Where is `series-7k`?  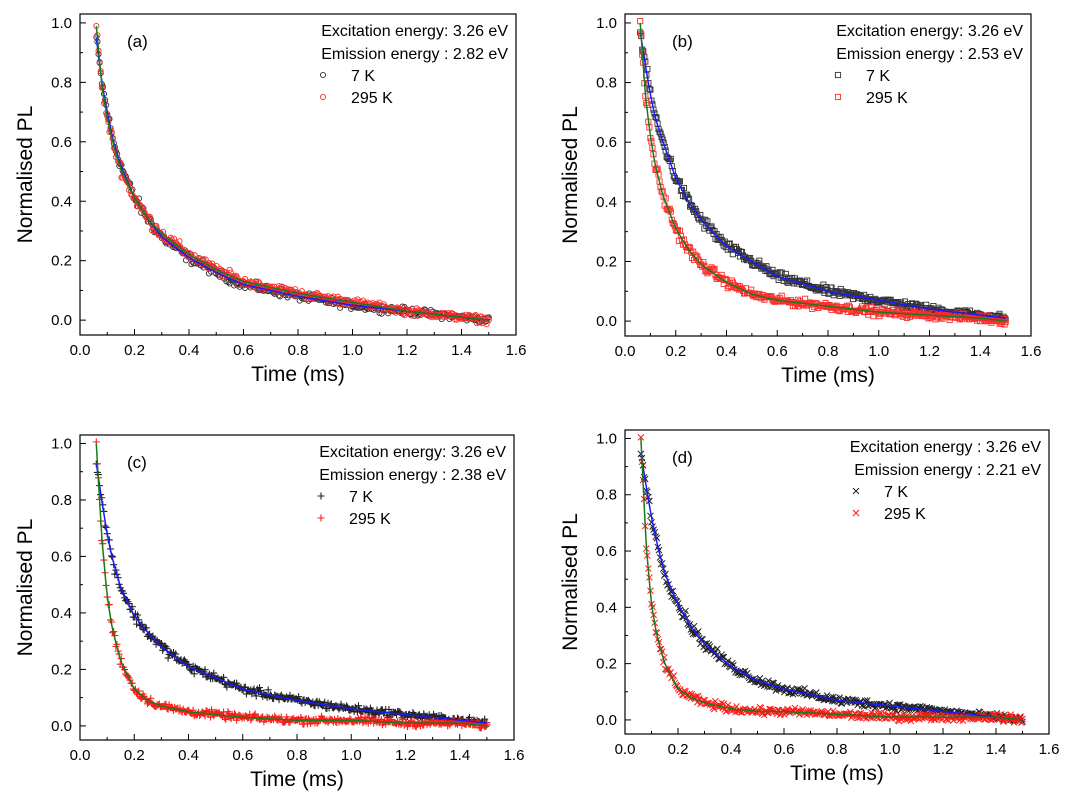 series-7k is located at coordinates (831, 588).